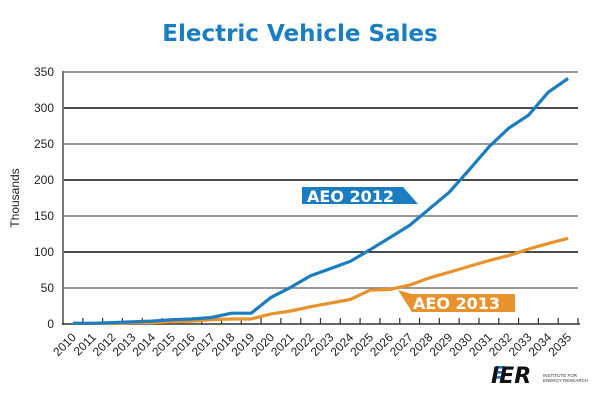 Image resolution: width=600 pixels, height=400 pixels. Describe the element at coordinates (44, 144) in the screenshot. I see `y-tick-label: 250` at that location.